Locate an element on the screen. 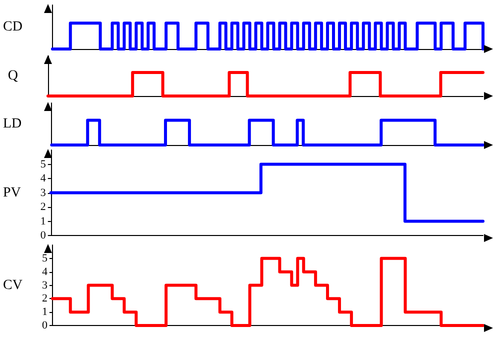 This screenshot has width=503, height=340. y-axis-title: LD is located at coordinates (12, 124).